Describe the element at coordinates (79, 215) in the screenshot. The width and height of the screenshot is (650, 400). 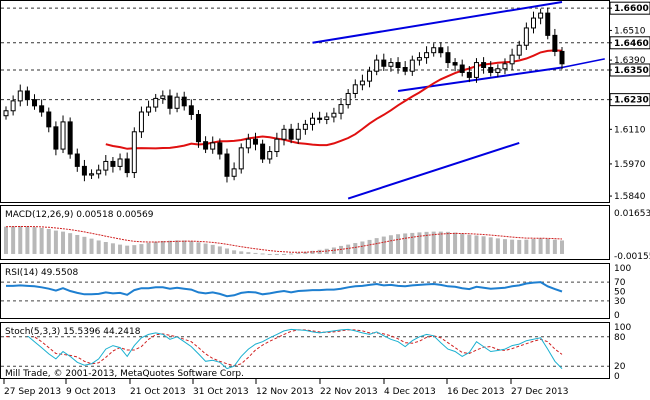
I see `macd-label: MACD(12,26,9) 0.00518 0.00569` at that location.